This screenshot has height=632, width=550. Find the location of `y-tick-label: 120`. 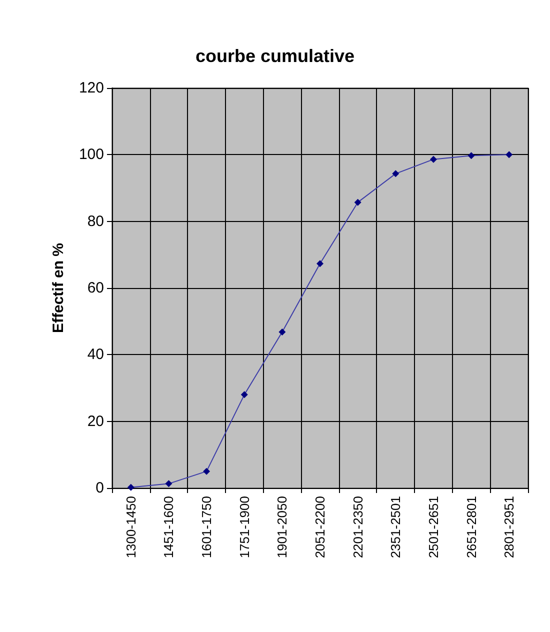

y-tick-label: 120 is located at coordinates (91, 88).